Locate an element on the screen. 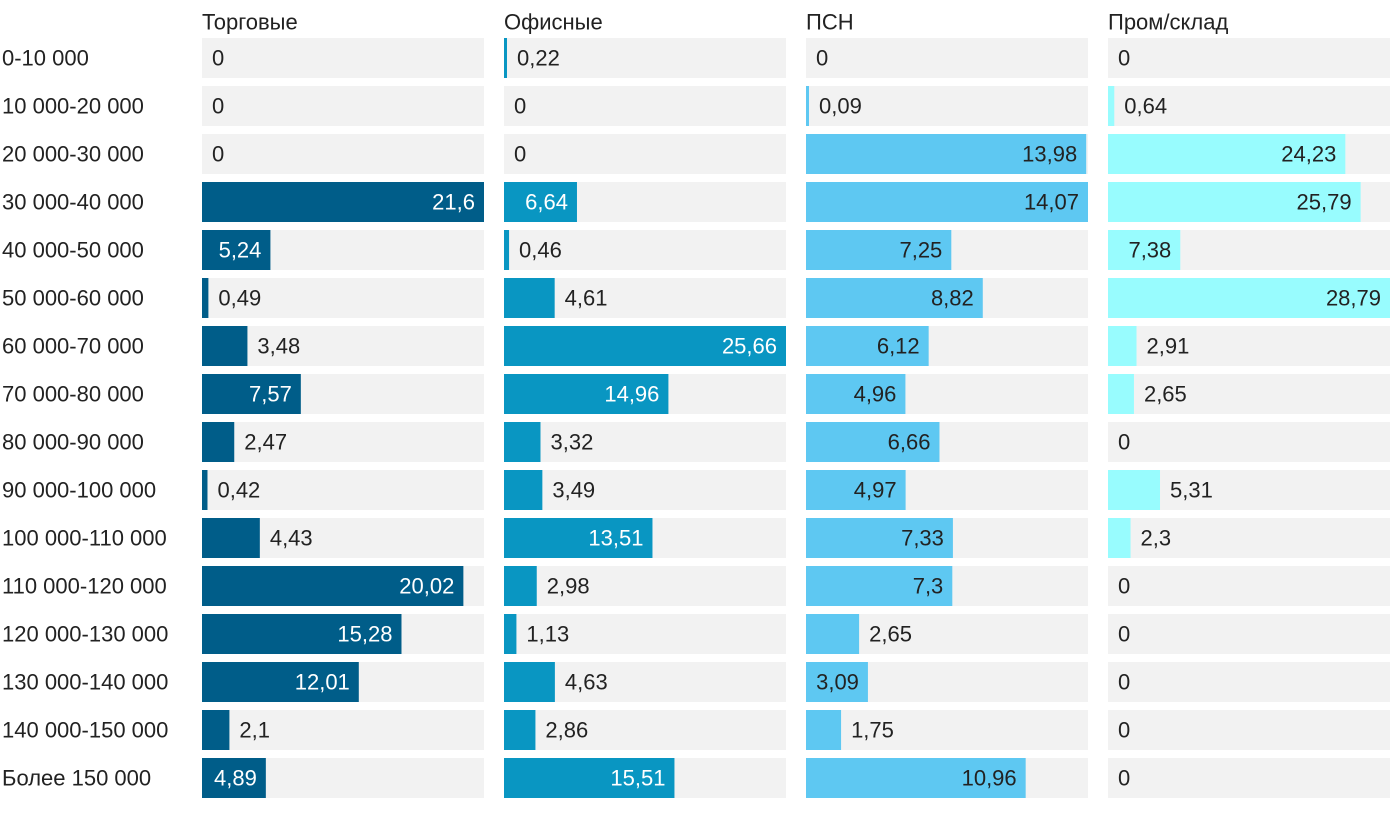 This screenshot has height=814, width=1400. category-label: 130 000-140 000 is located at coordinates (85, 682).